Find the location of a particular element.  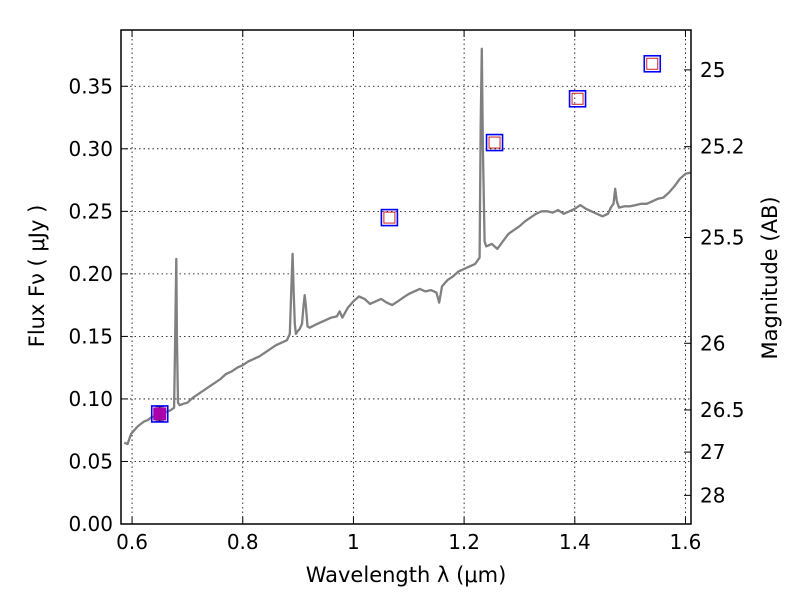

y-tick-label: 0.15 is located at coordinates (90, 336).